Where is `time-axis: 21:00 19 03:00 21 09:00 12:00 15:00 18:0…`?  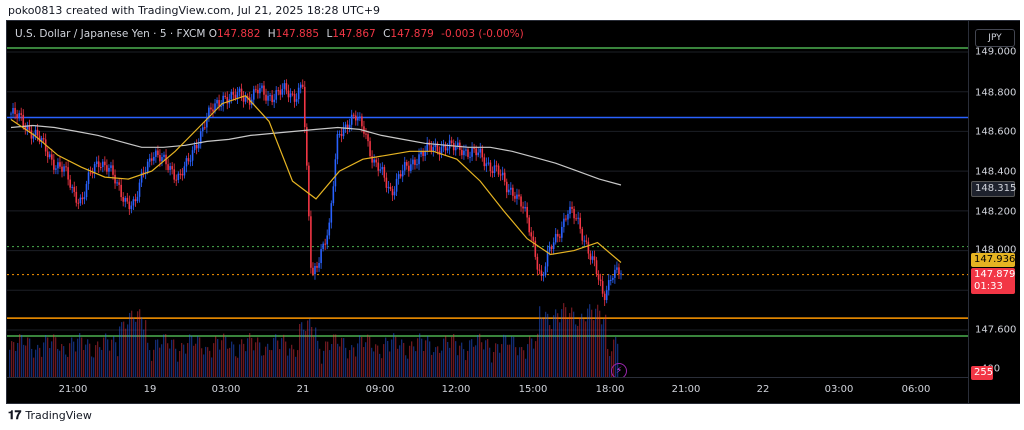 time-axis: 21:00 19 03:00 21 09:00 12:00 15:00 18:0… is located at coordinates (487, 390).